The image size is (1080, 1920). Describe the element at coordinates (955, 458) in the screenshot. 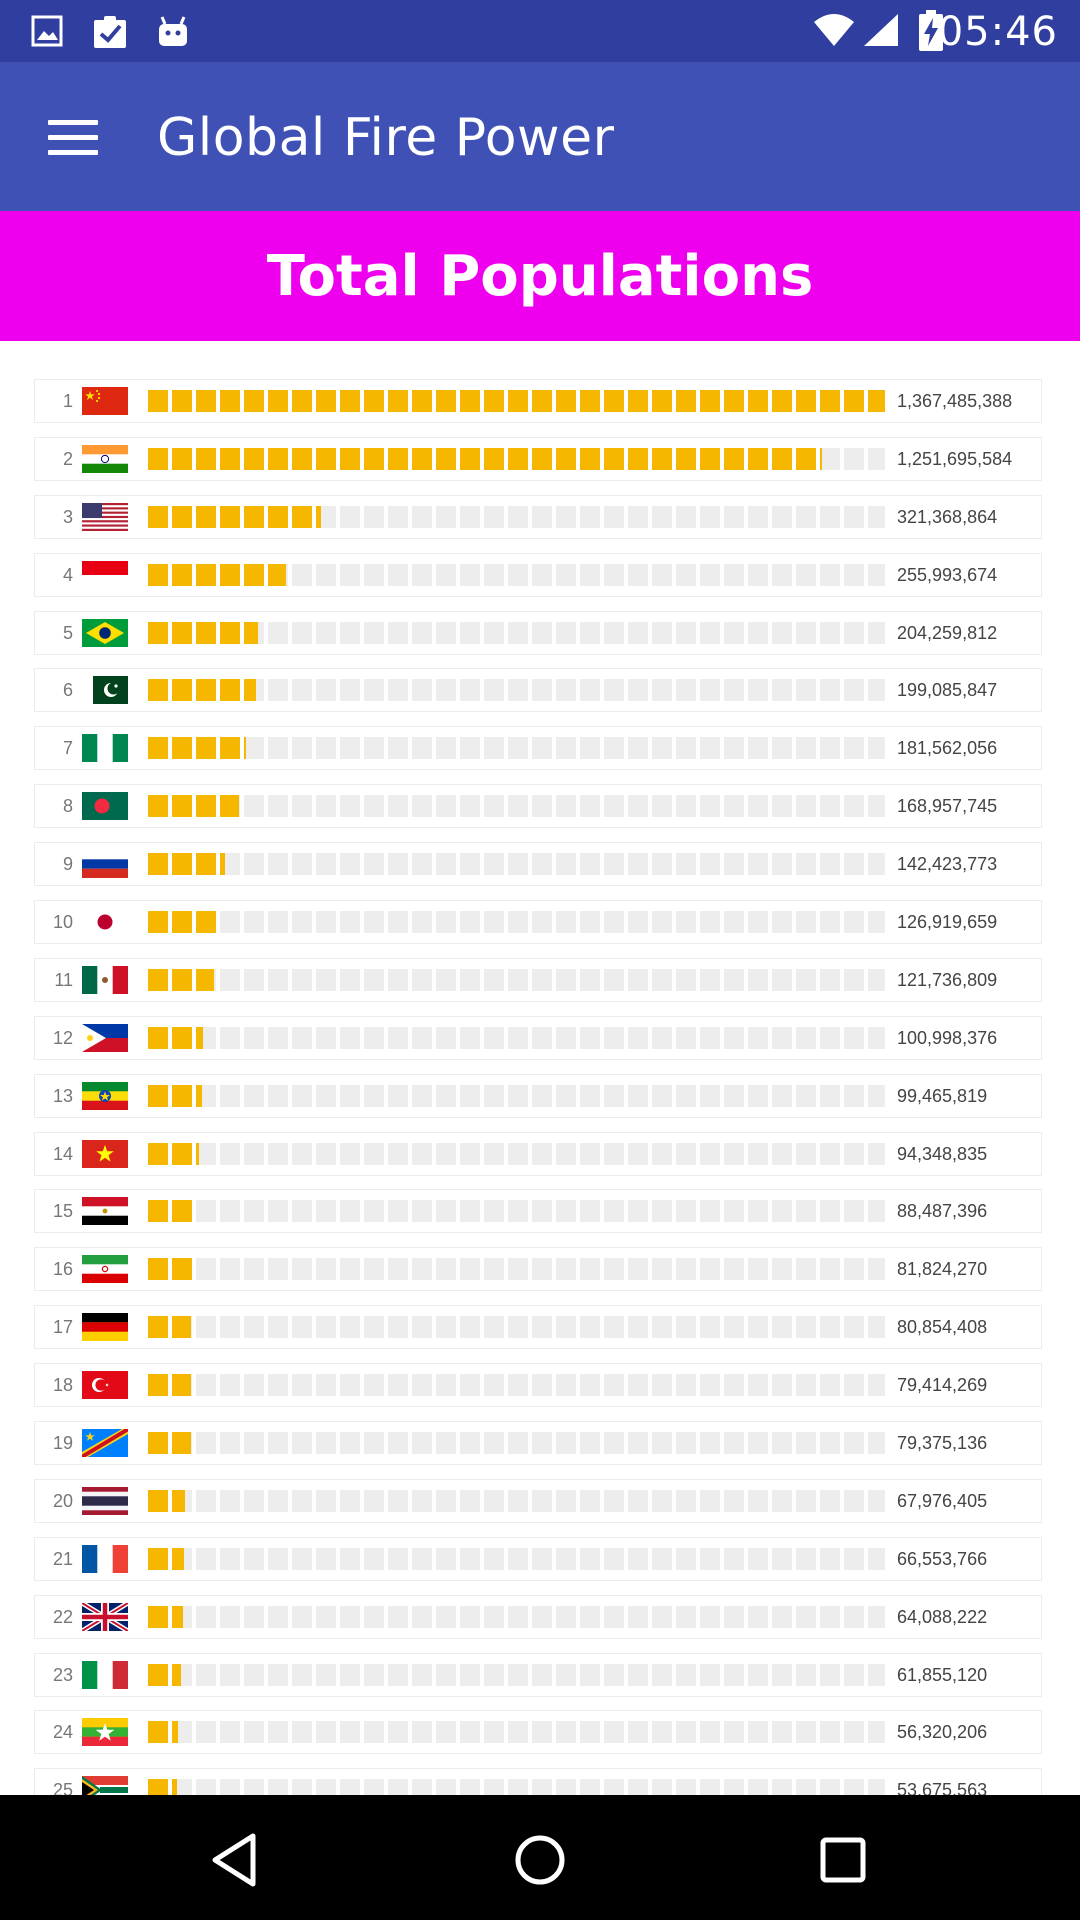

I see `population-value: 1,251,695,584` at that location.